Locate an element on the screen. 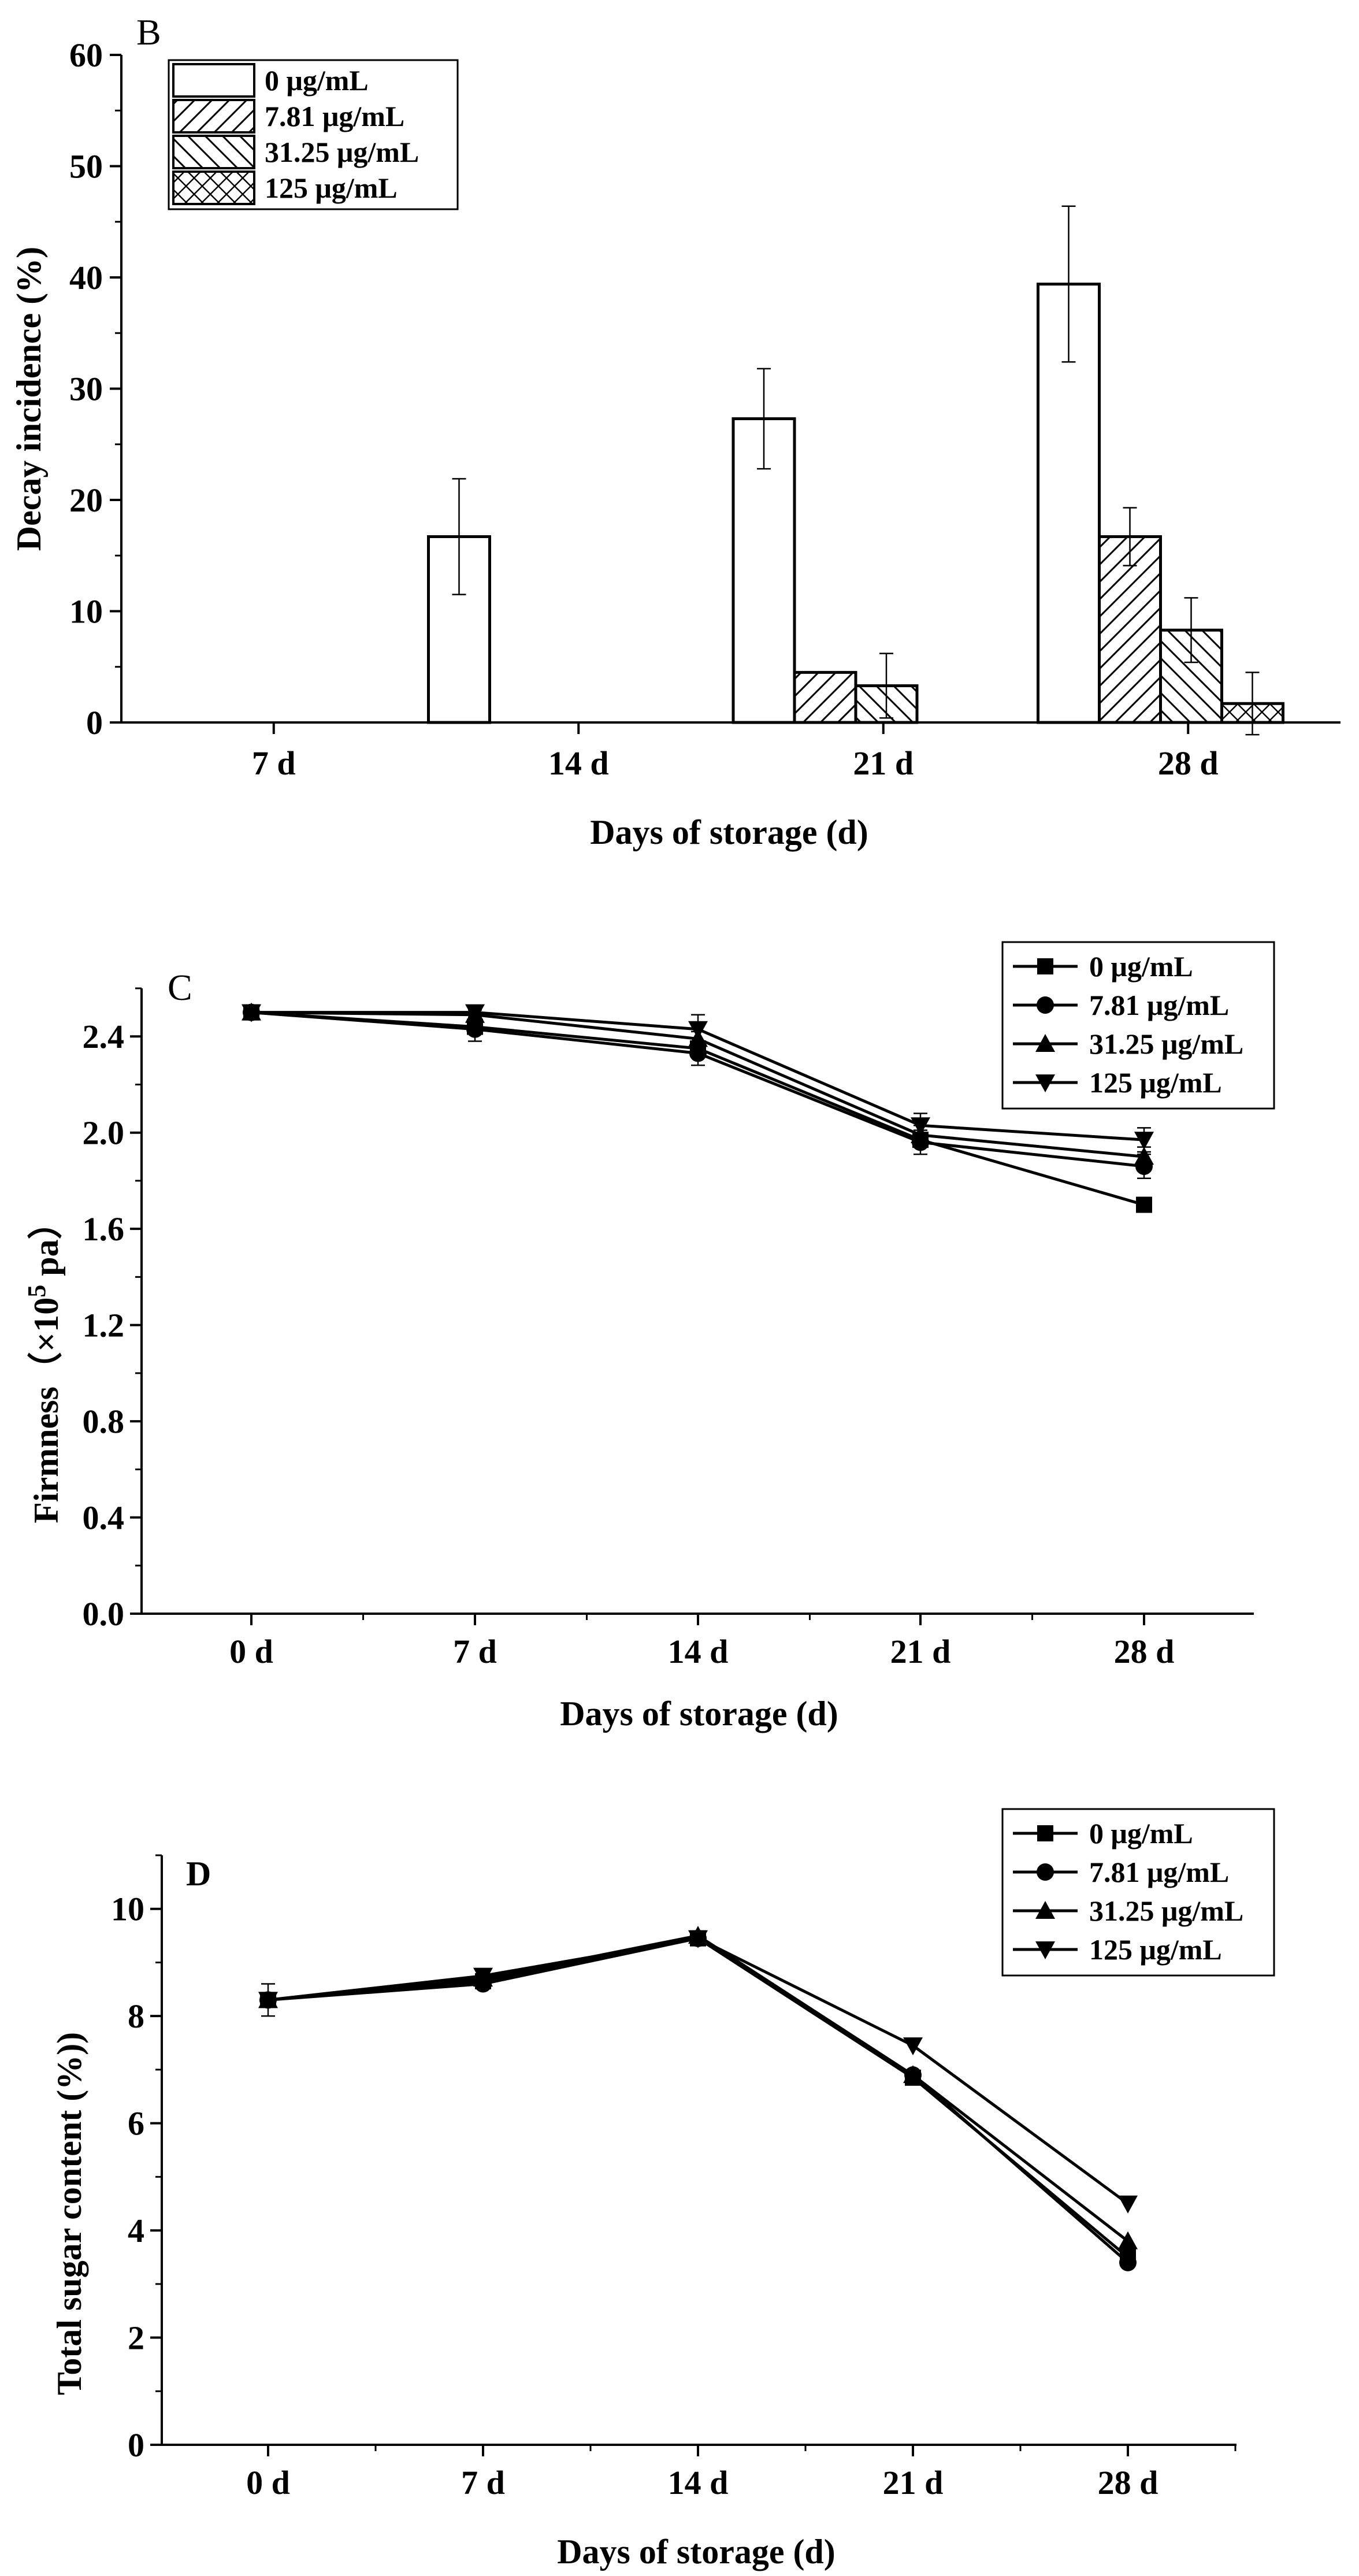 The height and width of the screenshot is (2576, 1359). panel-d-x-tick-label: 28 d is located at coordinates (1128, 2482).